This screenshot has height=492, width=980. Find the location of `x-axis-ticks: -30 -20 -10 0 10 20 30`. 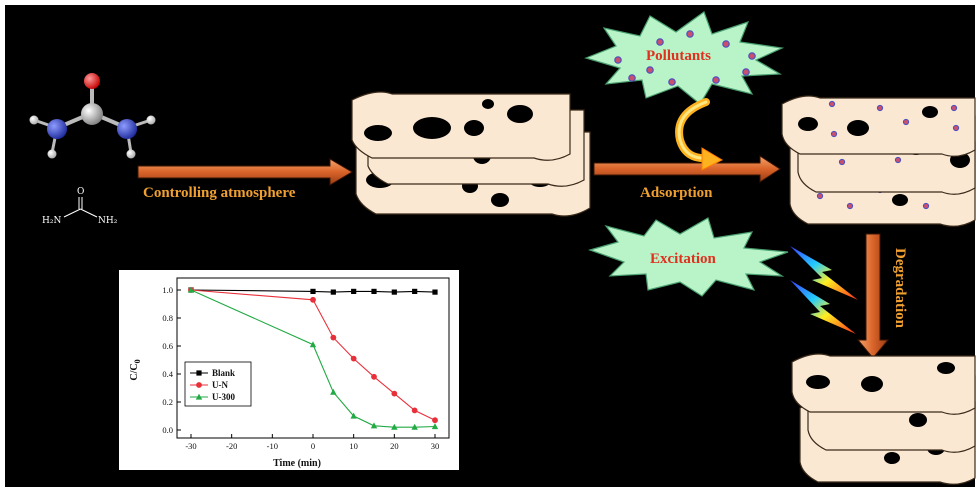

x-axis-ticks: -30 -20 -10 0 10 20 30 is located at coordinates (312, 442).